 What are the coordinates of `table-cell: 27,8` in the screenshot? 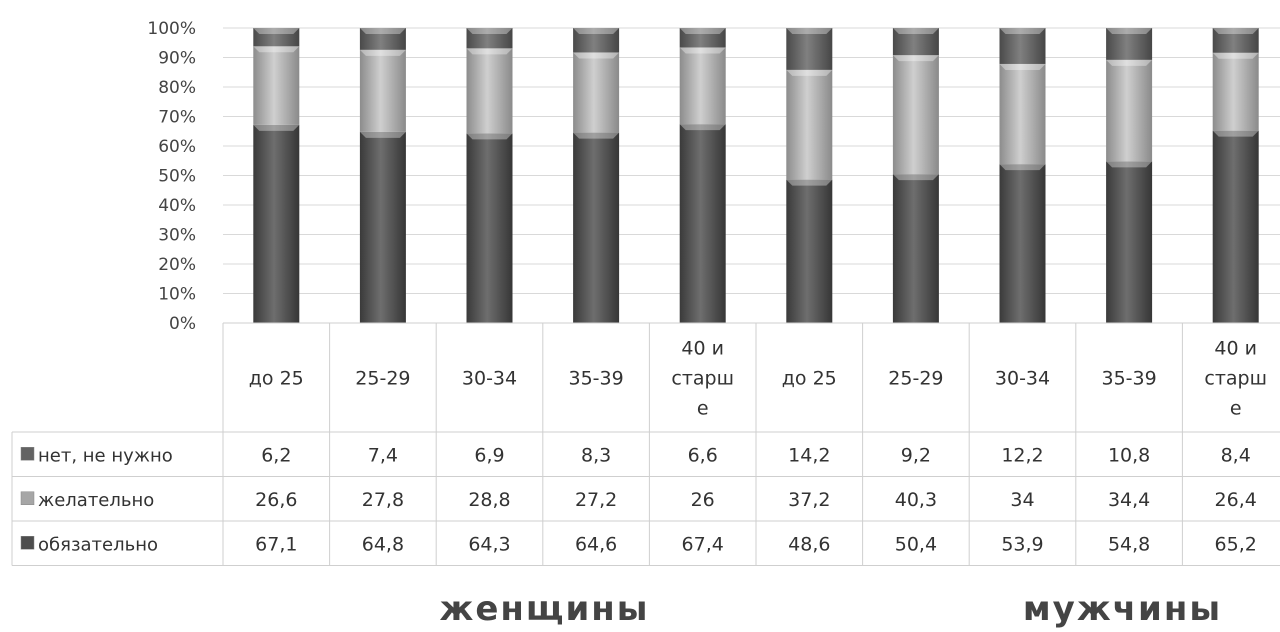 It's located at (383, 500).